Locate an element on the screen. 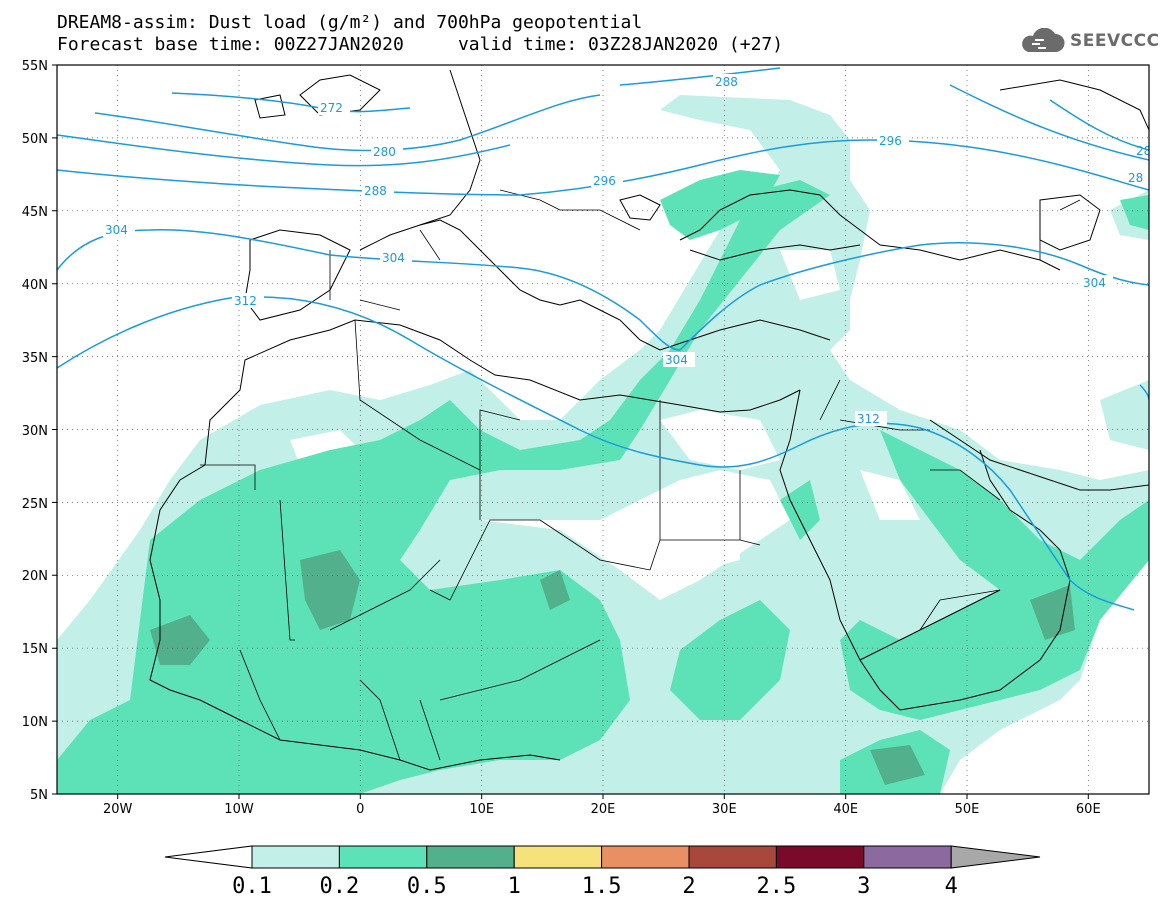  contour-label-304-c: 304 is located at coordinates (676, 360).